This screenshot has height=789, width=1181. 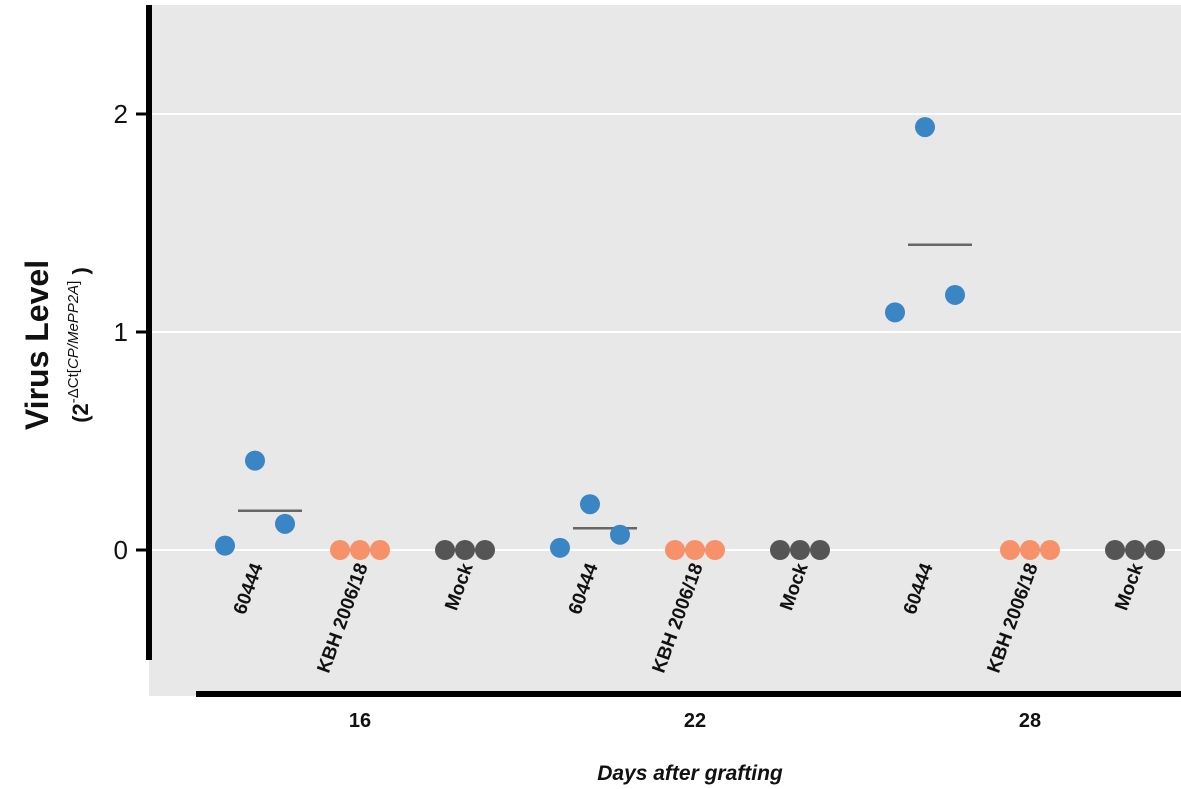 I want to click on day-label: 22, so click(x=695, y=721).